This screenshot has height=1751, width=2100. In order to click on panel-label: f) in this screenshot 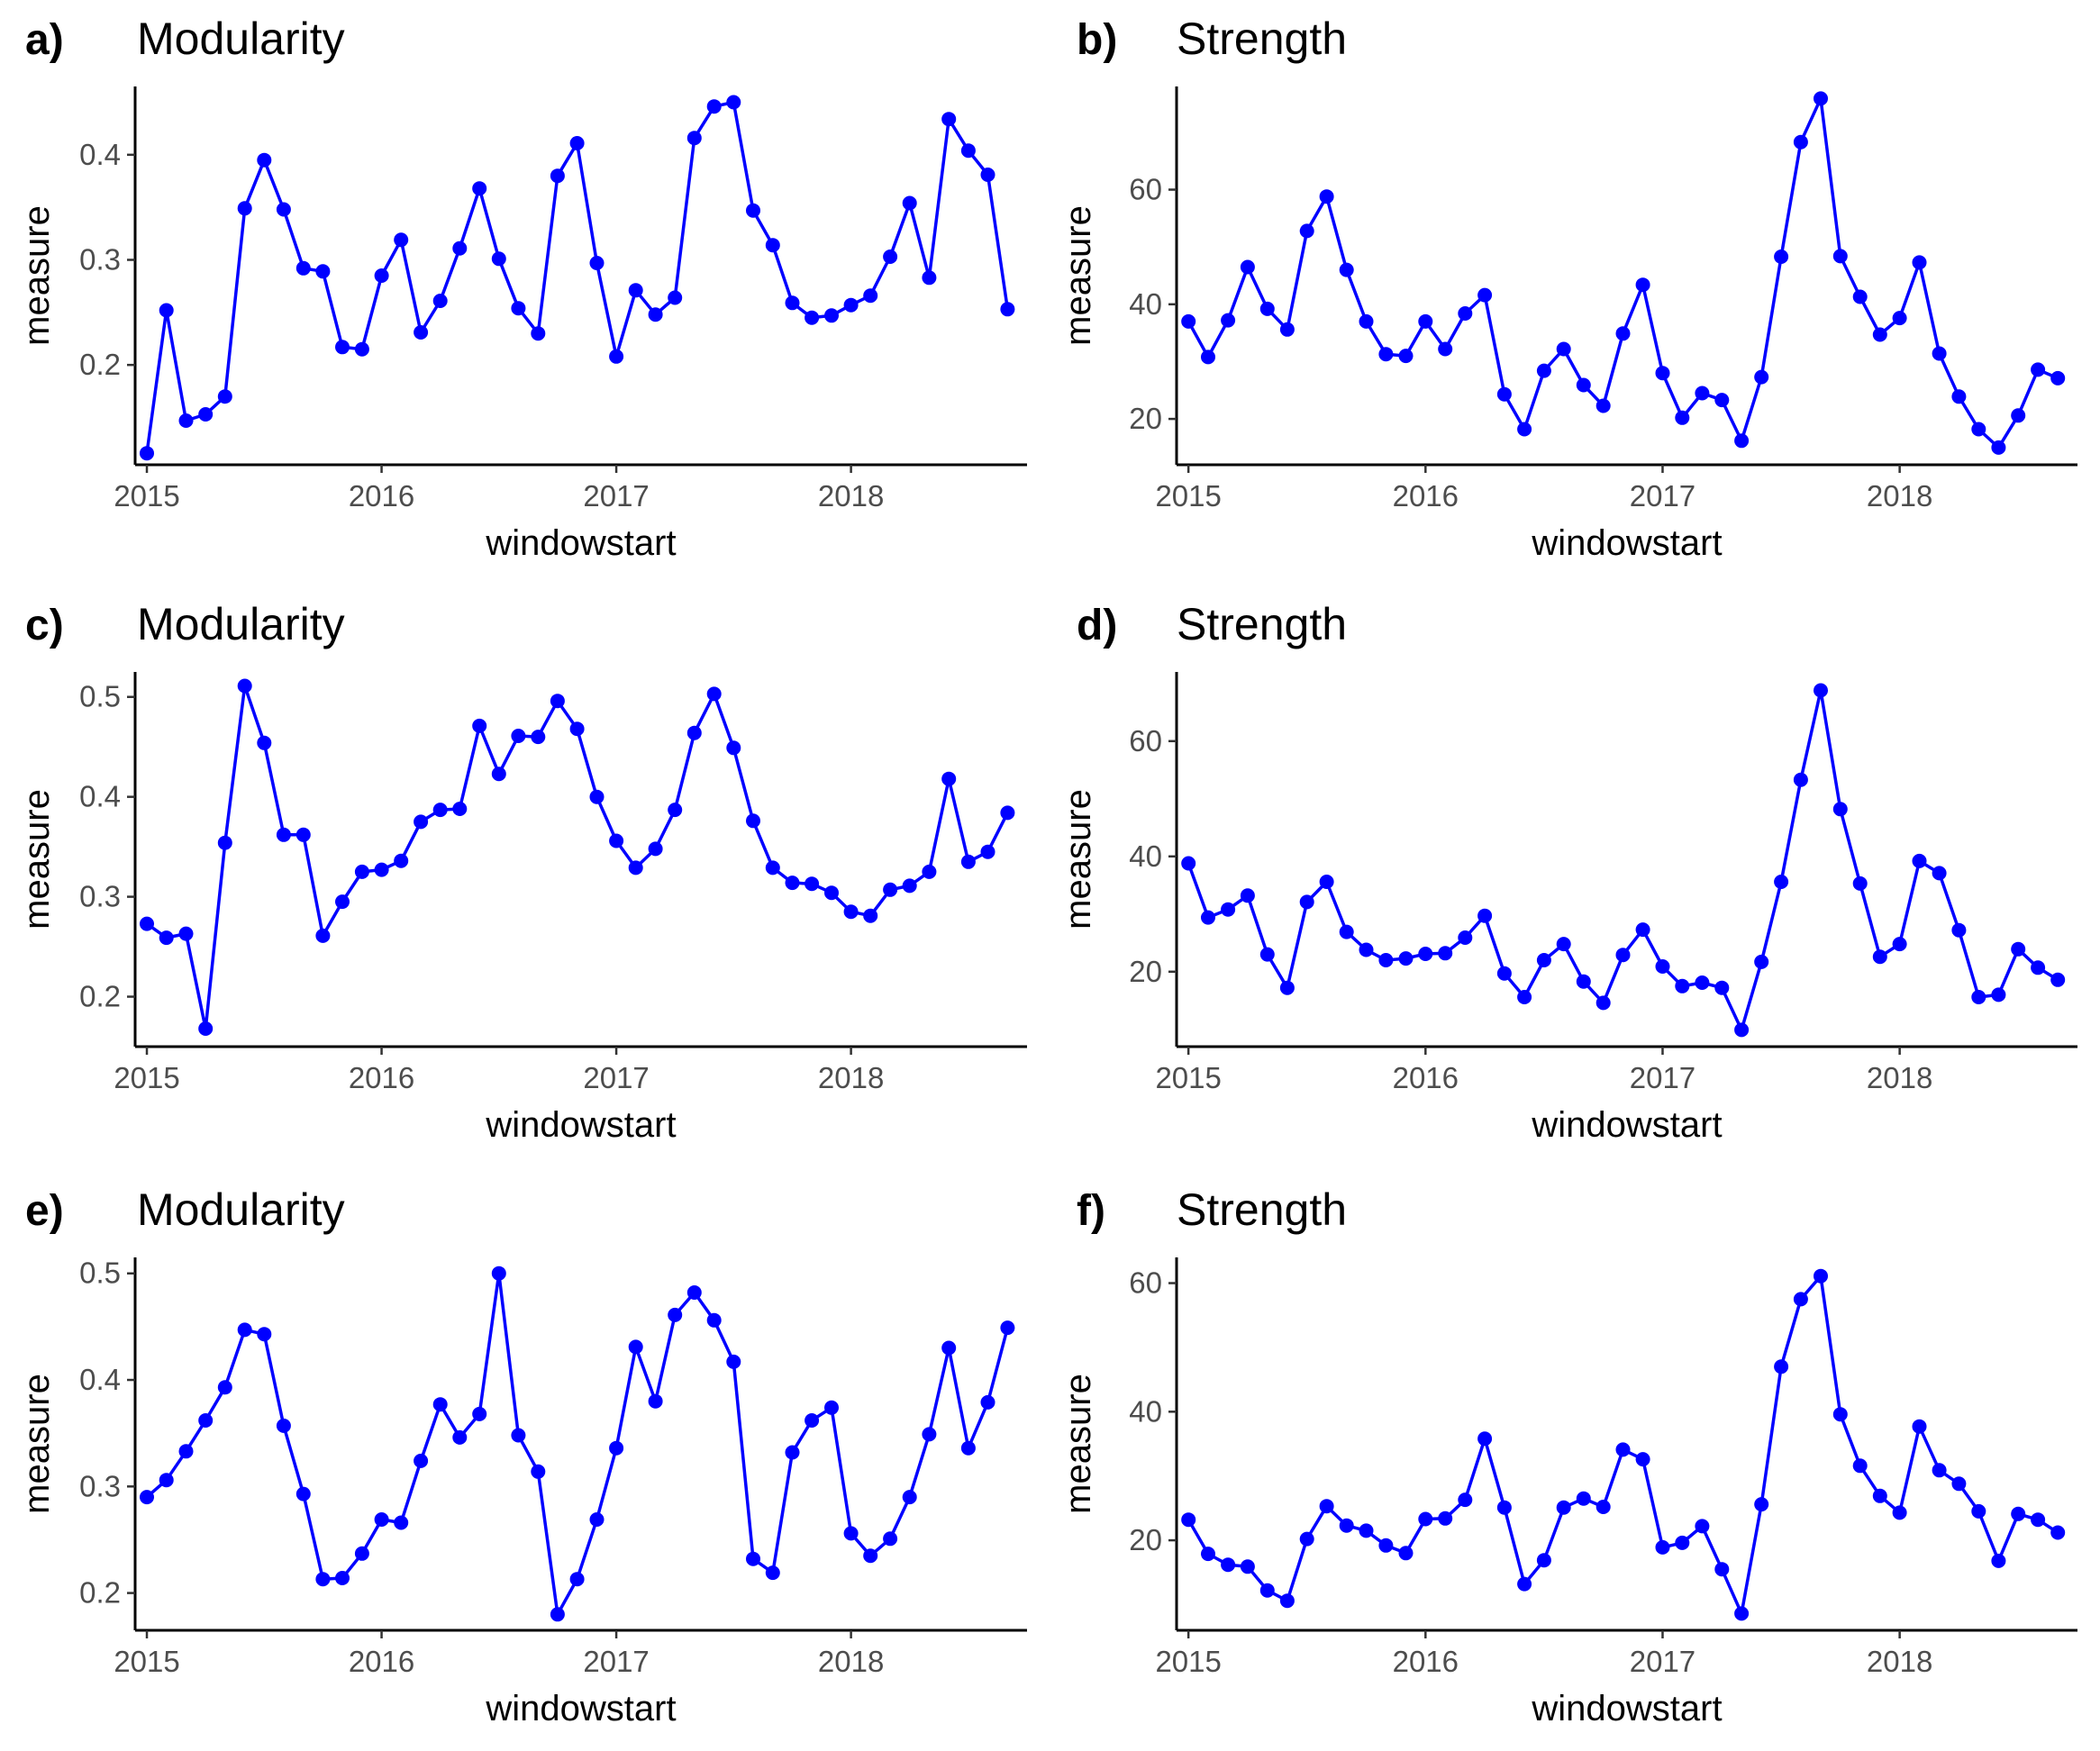, I will do `click(1091, 1211)`.